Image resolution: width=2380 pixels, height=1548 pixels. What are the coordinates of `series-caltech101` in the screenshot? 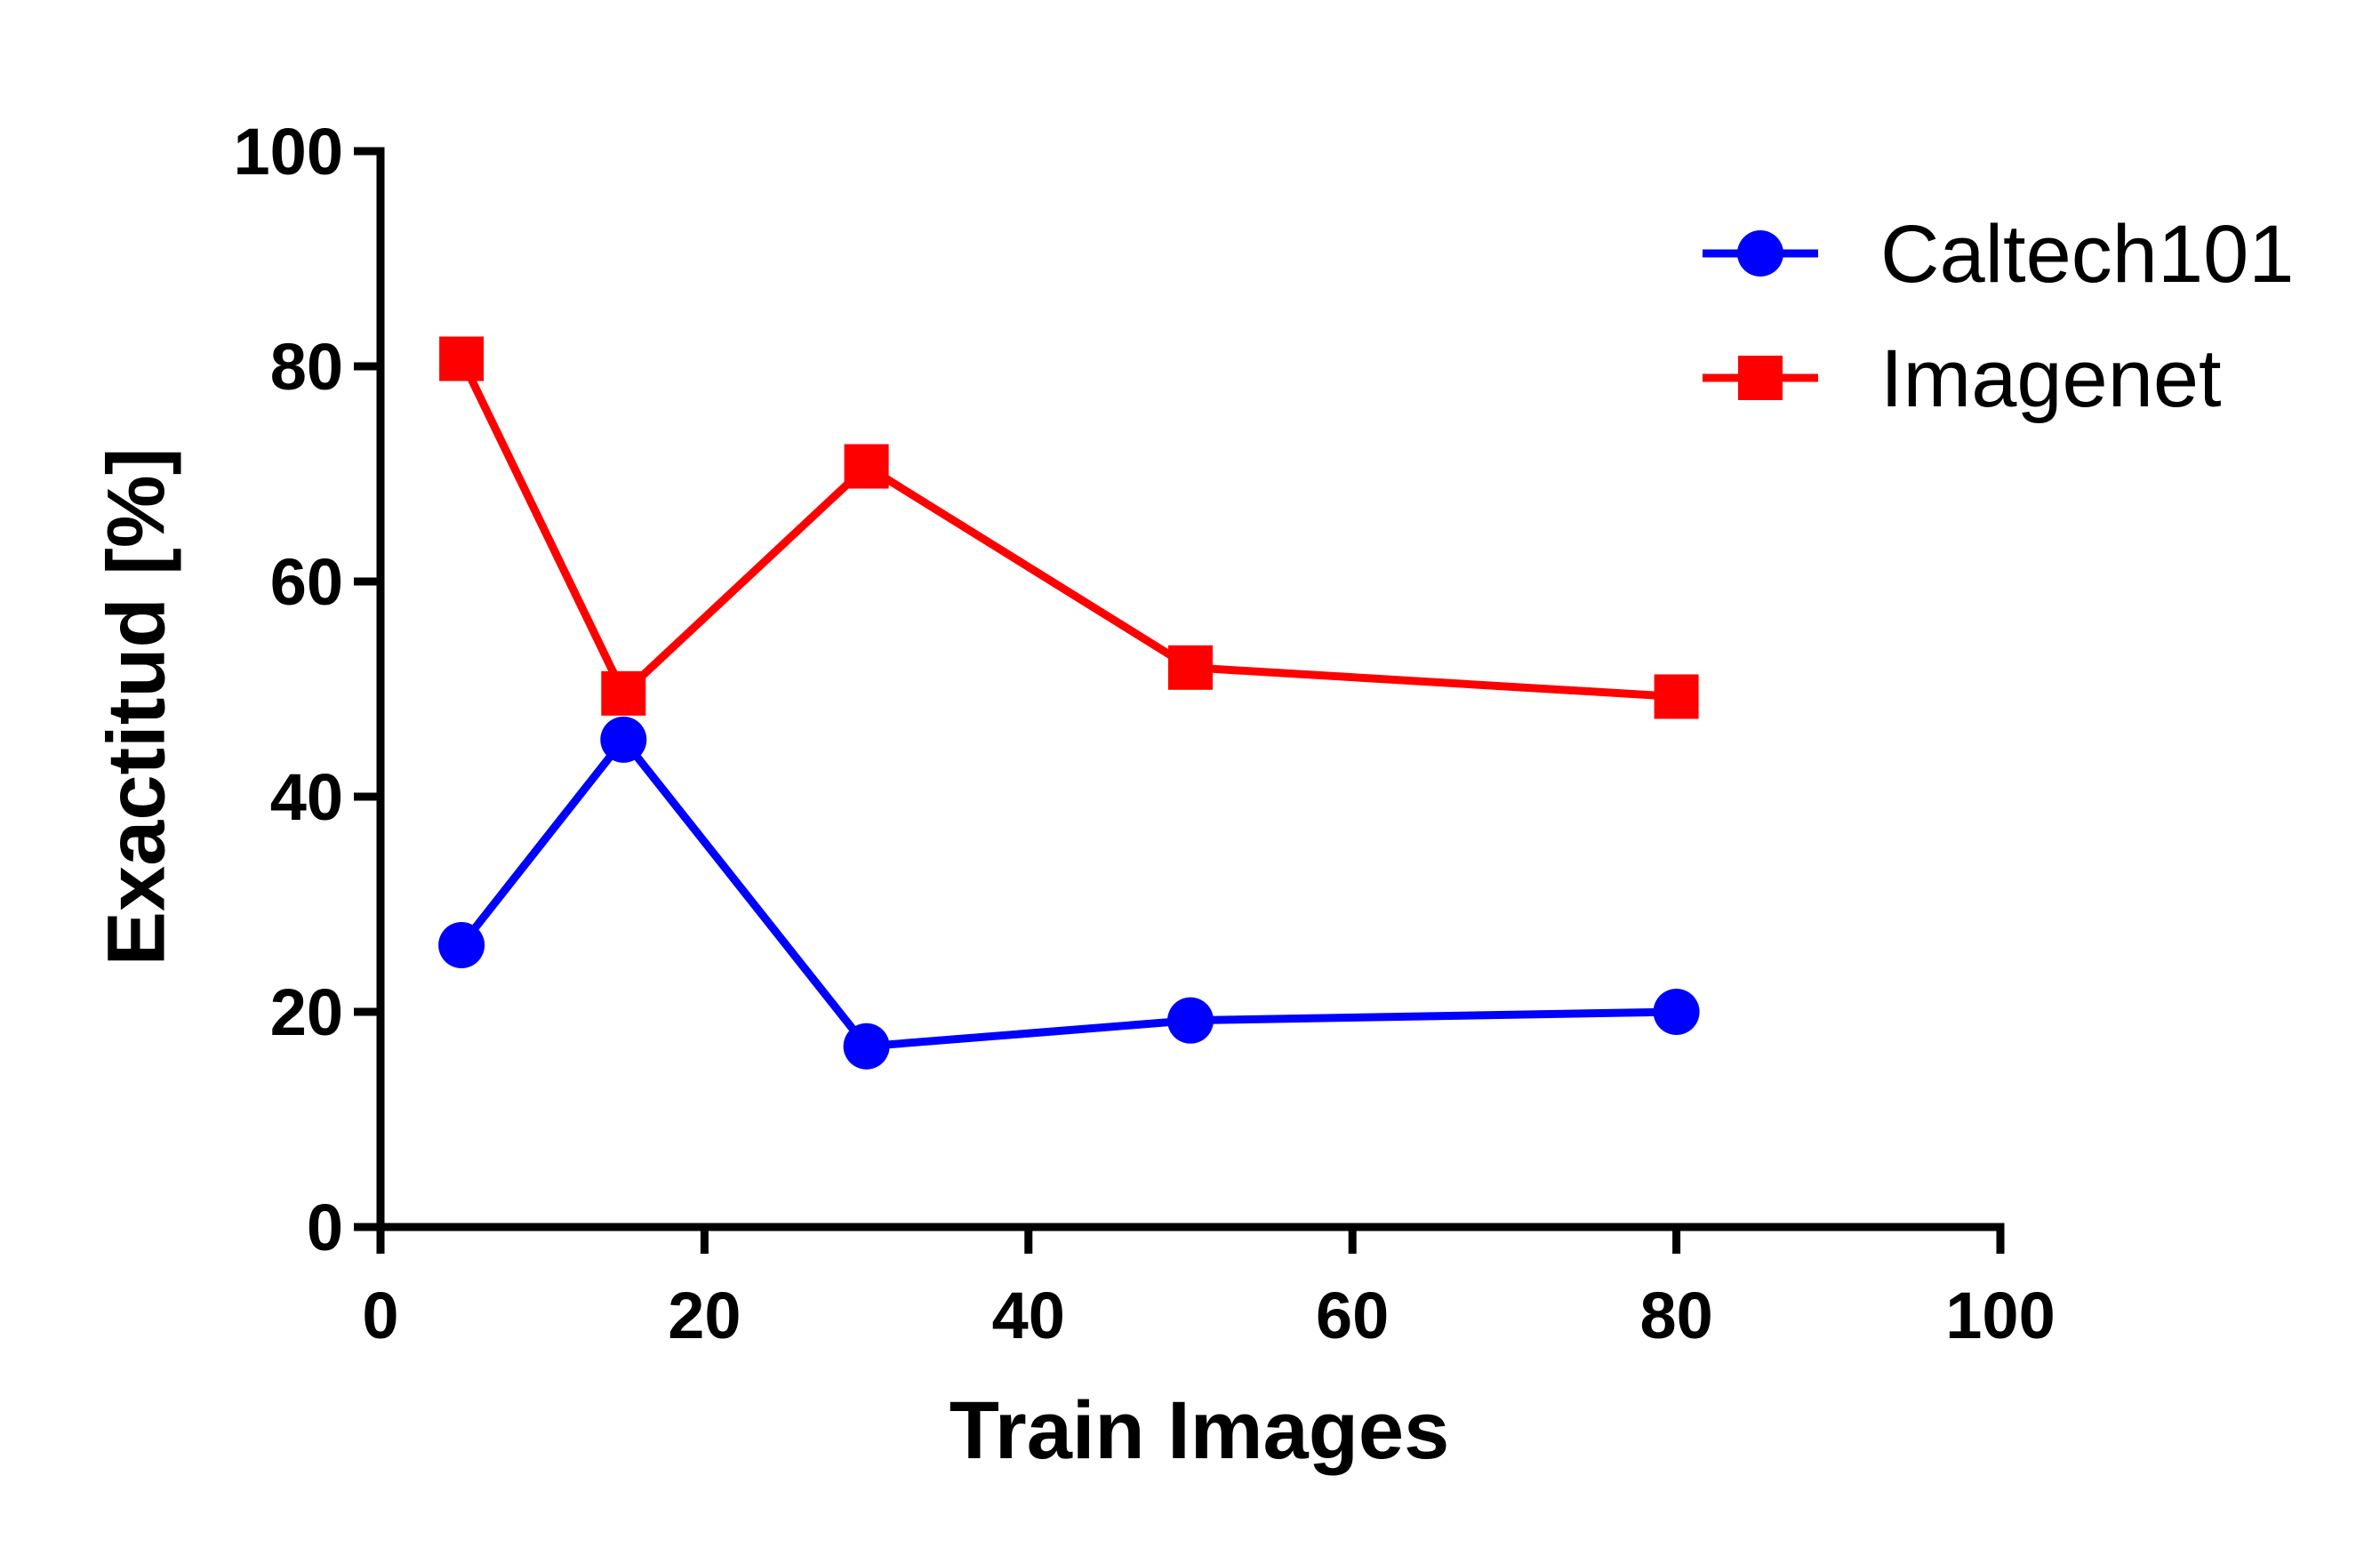 It's located at (1069, 893).